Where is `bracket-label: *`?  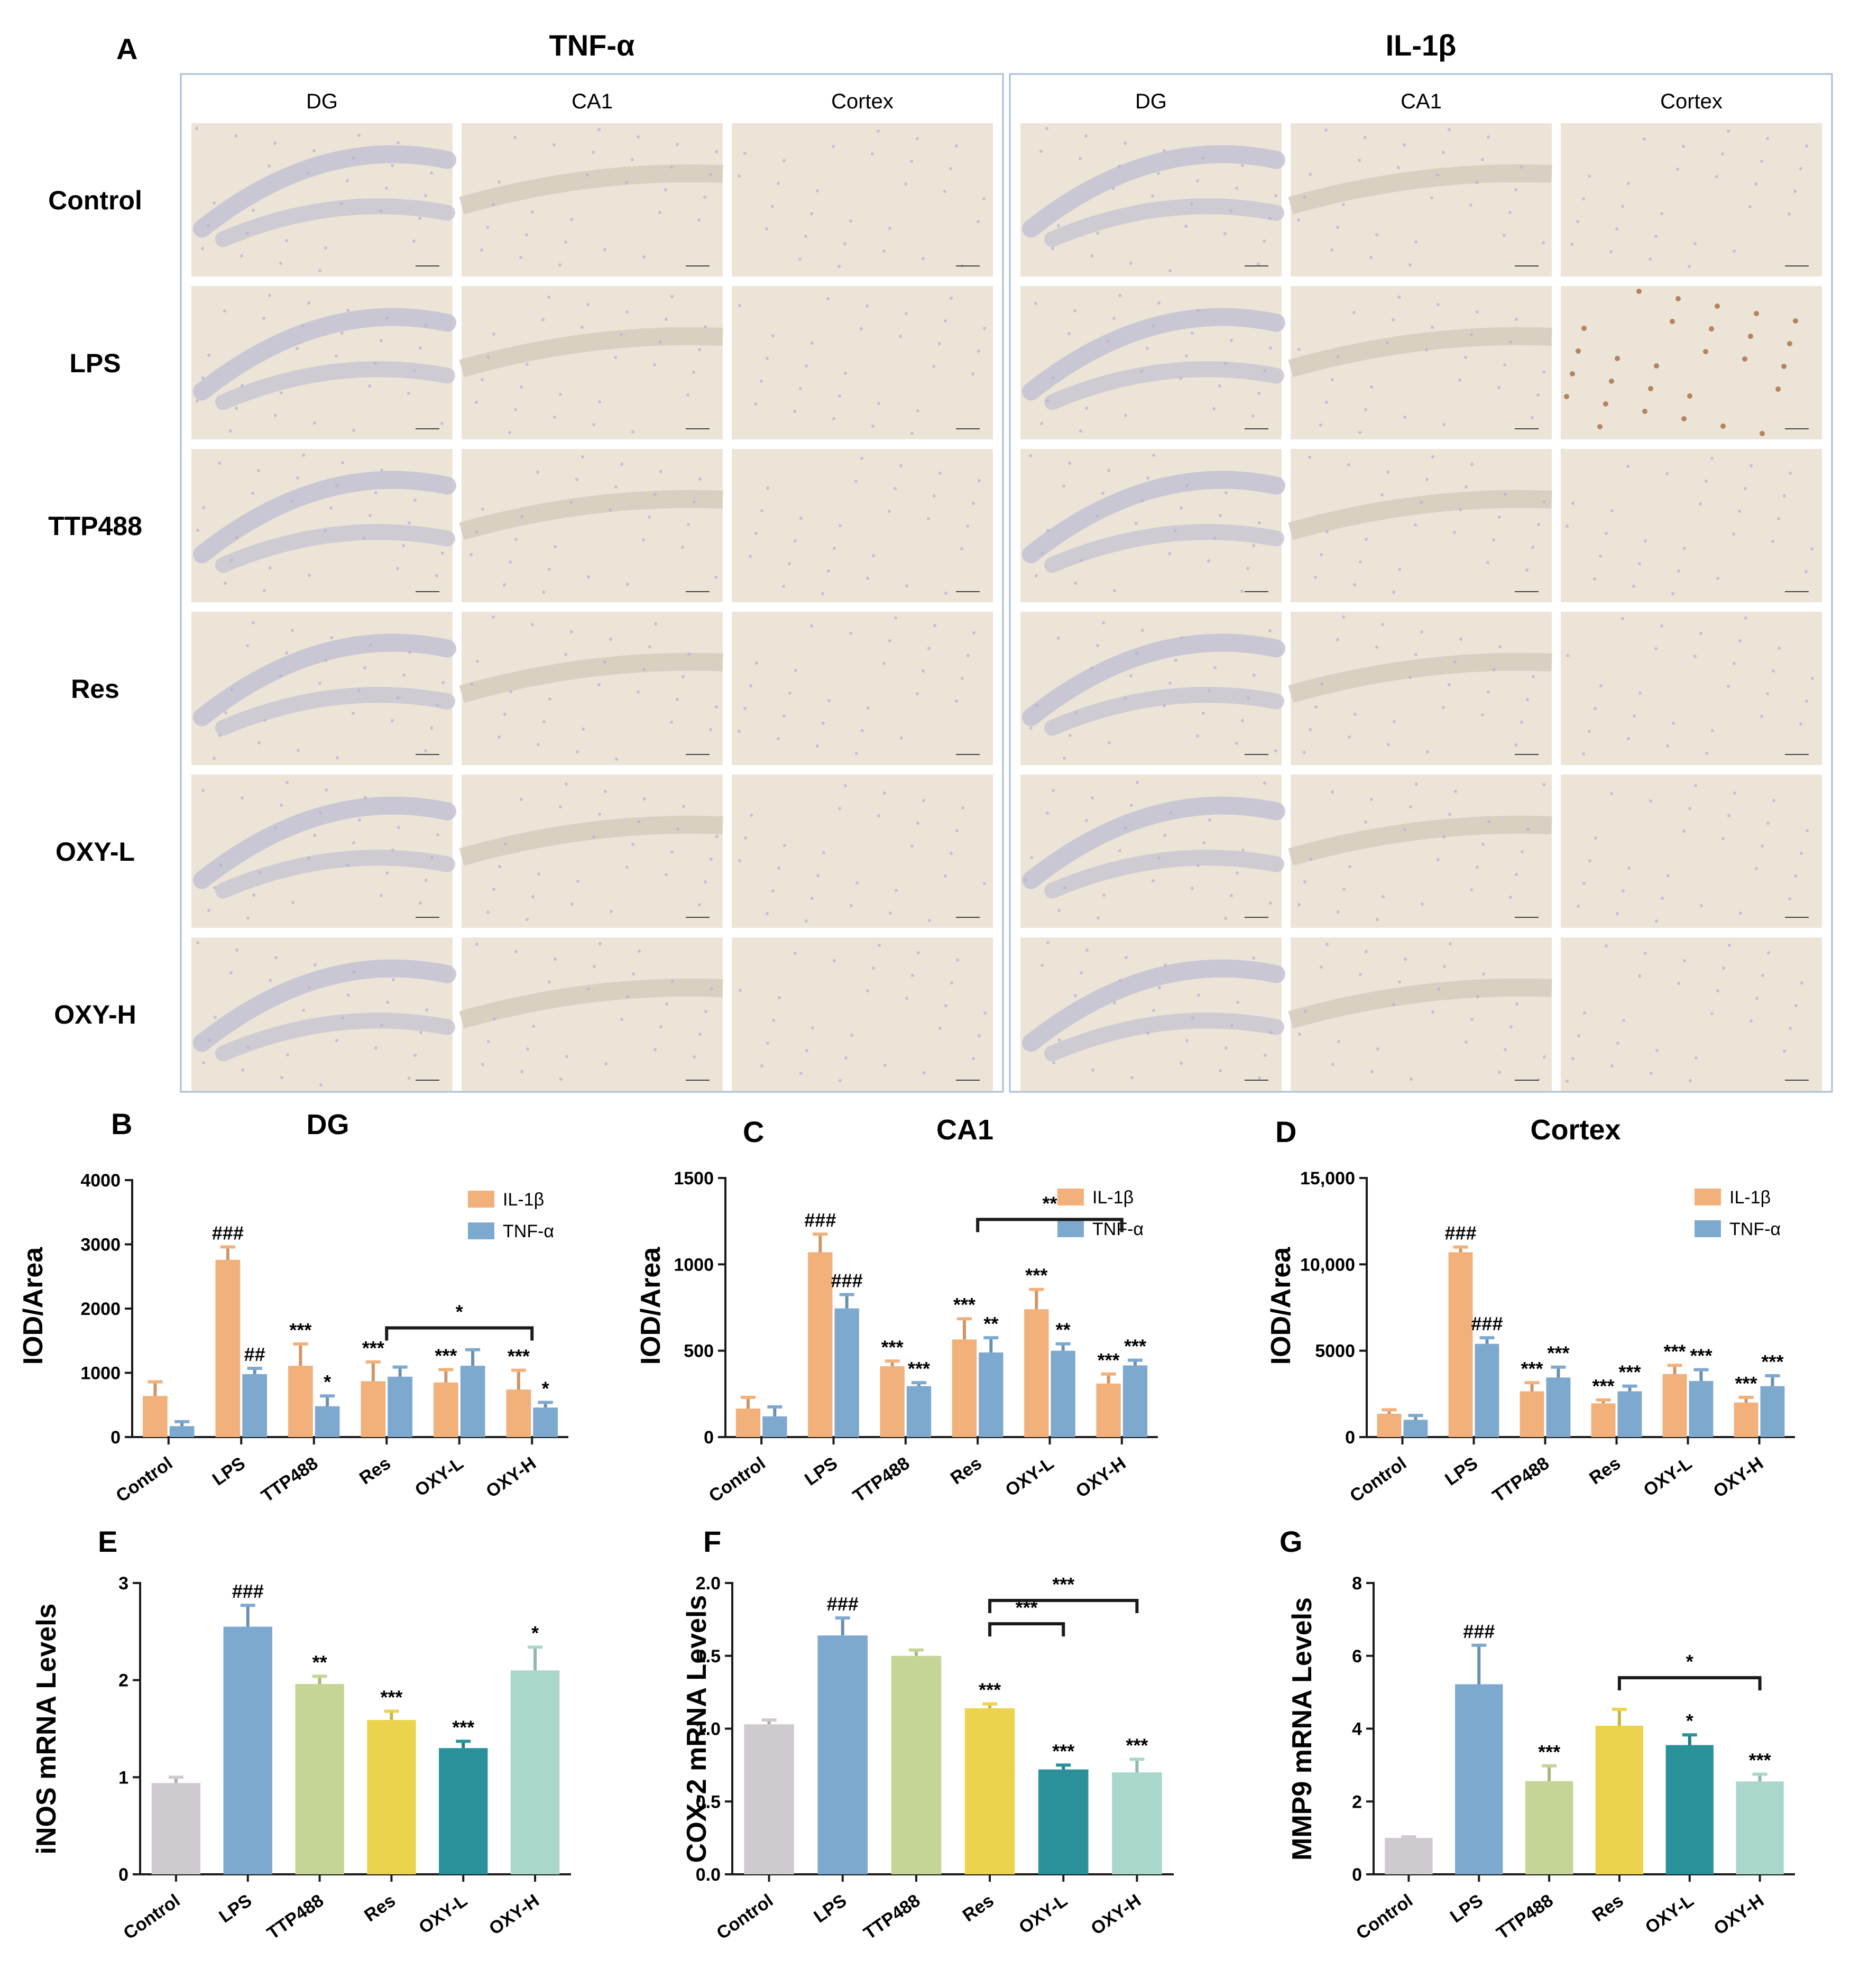
bracket-label: * is located at coordinates (459, 1311).